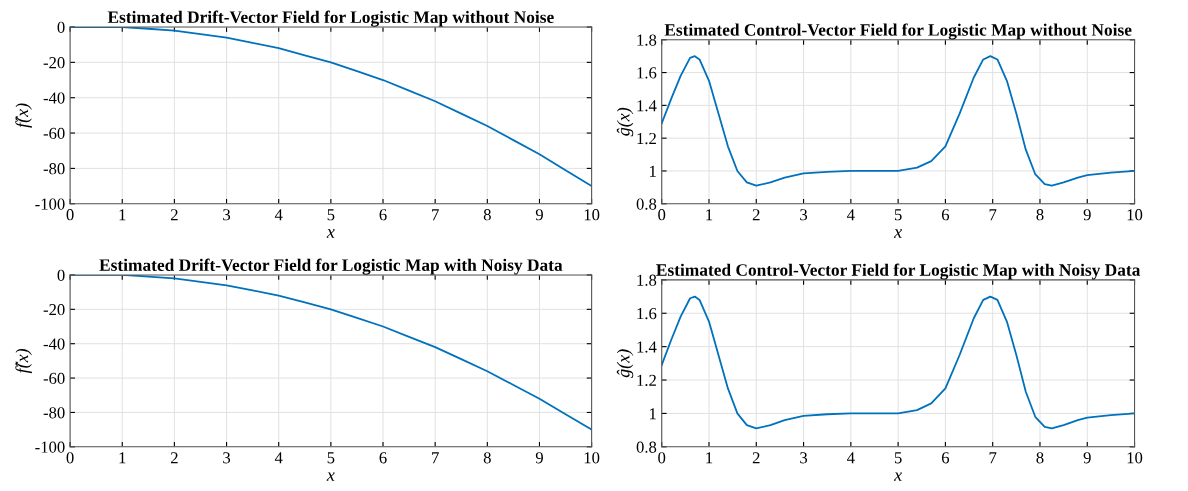  Describe the element at coordinates (898, 271) in the screenshot. I see `chart-title: Estimated Control-Vector Field for Logistic Map with Noisy Data` at that location.